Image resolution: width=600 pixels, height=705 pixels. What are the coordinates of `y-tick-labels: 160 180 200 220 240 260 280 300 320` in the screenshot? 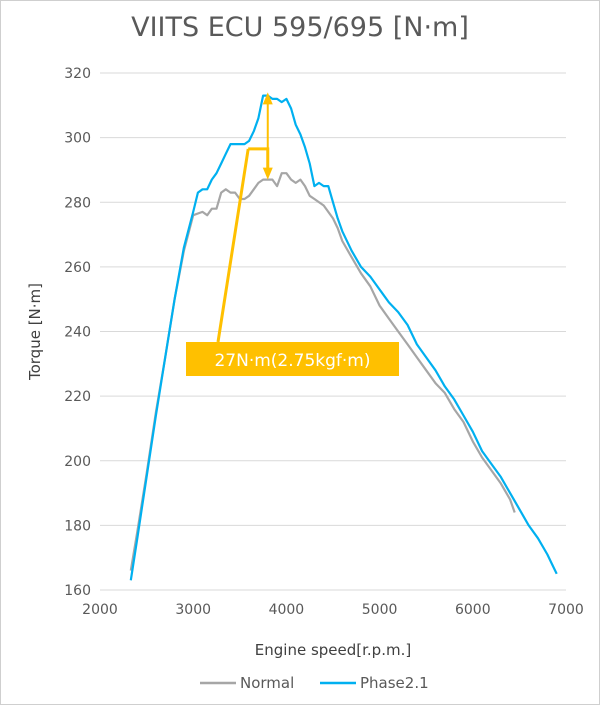 It's located at (77, 332).